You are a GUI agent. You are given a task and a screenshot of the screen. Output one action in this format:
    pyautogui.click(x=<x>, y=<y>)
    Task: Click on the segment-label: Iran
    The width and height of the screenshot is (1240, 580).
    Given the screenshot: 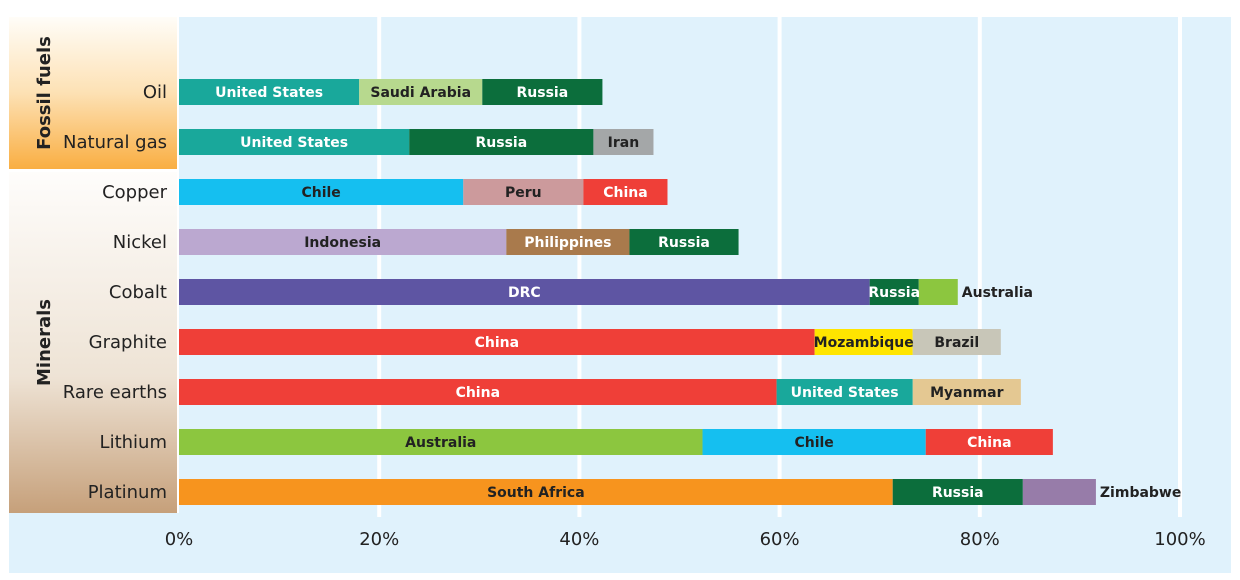 What is the action you would take?
    pyautogui.click(x=624, y=143)
    